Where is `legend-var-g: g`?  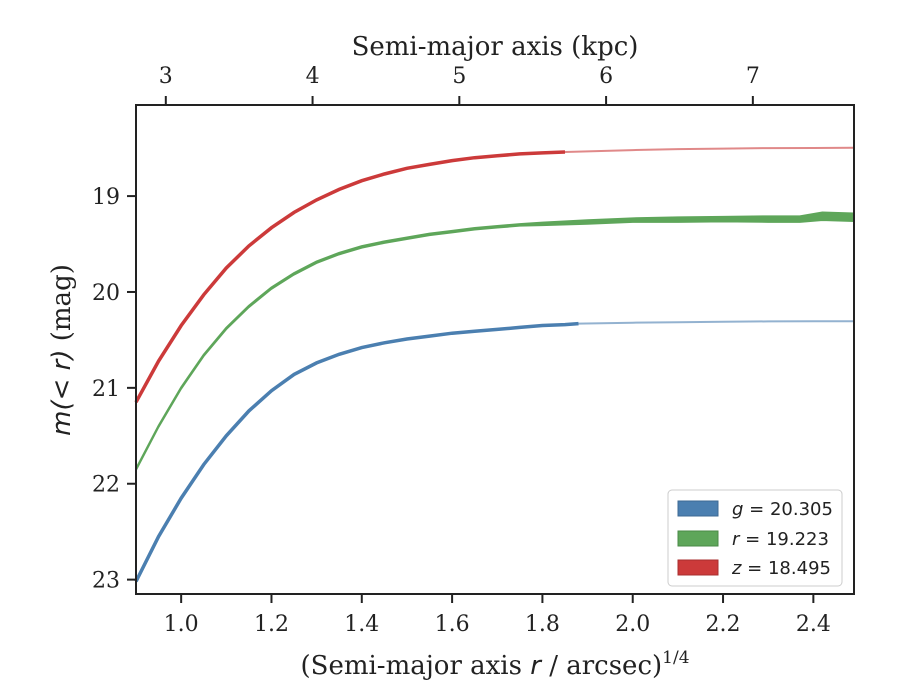
legend-var-g: g is located at coordinates (737, 509).